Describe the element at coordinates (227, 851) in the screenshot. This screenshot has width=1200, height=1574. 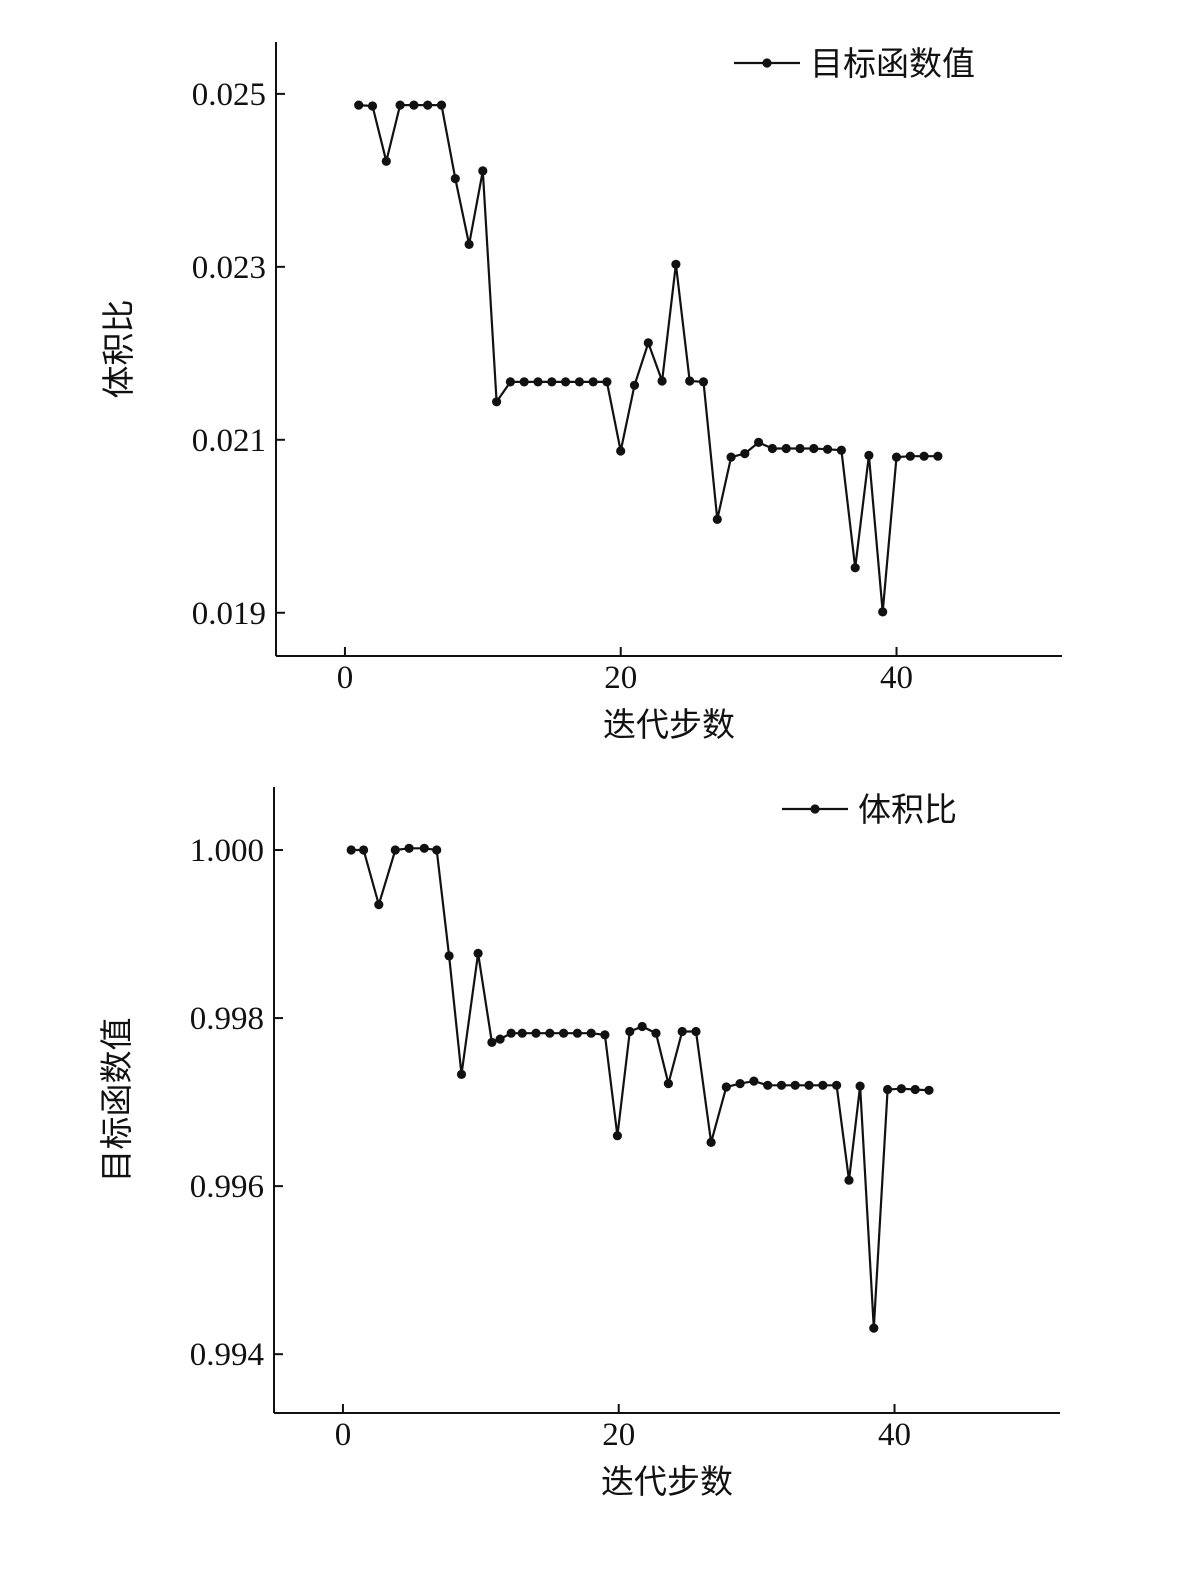
I see `y-tick-label: 1.000` at that location.